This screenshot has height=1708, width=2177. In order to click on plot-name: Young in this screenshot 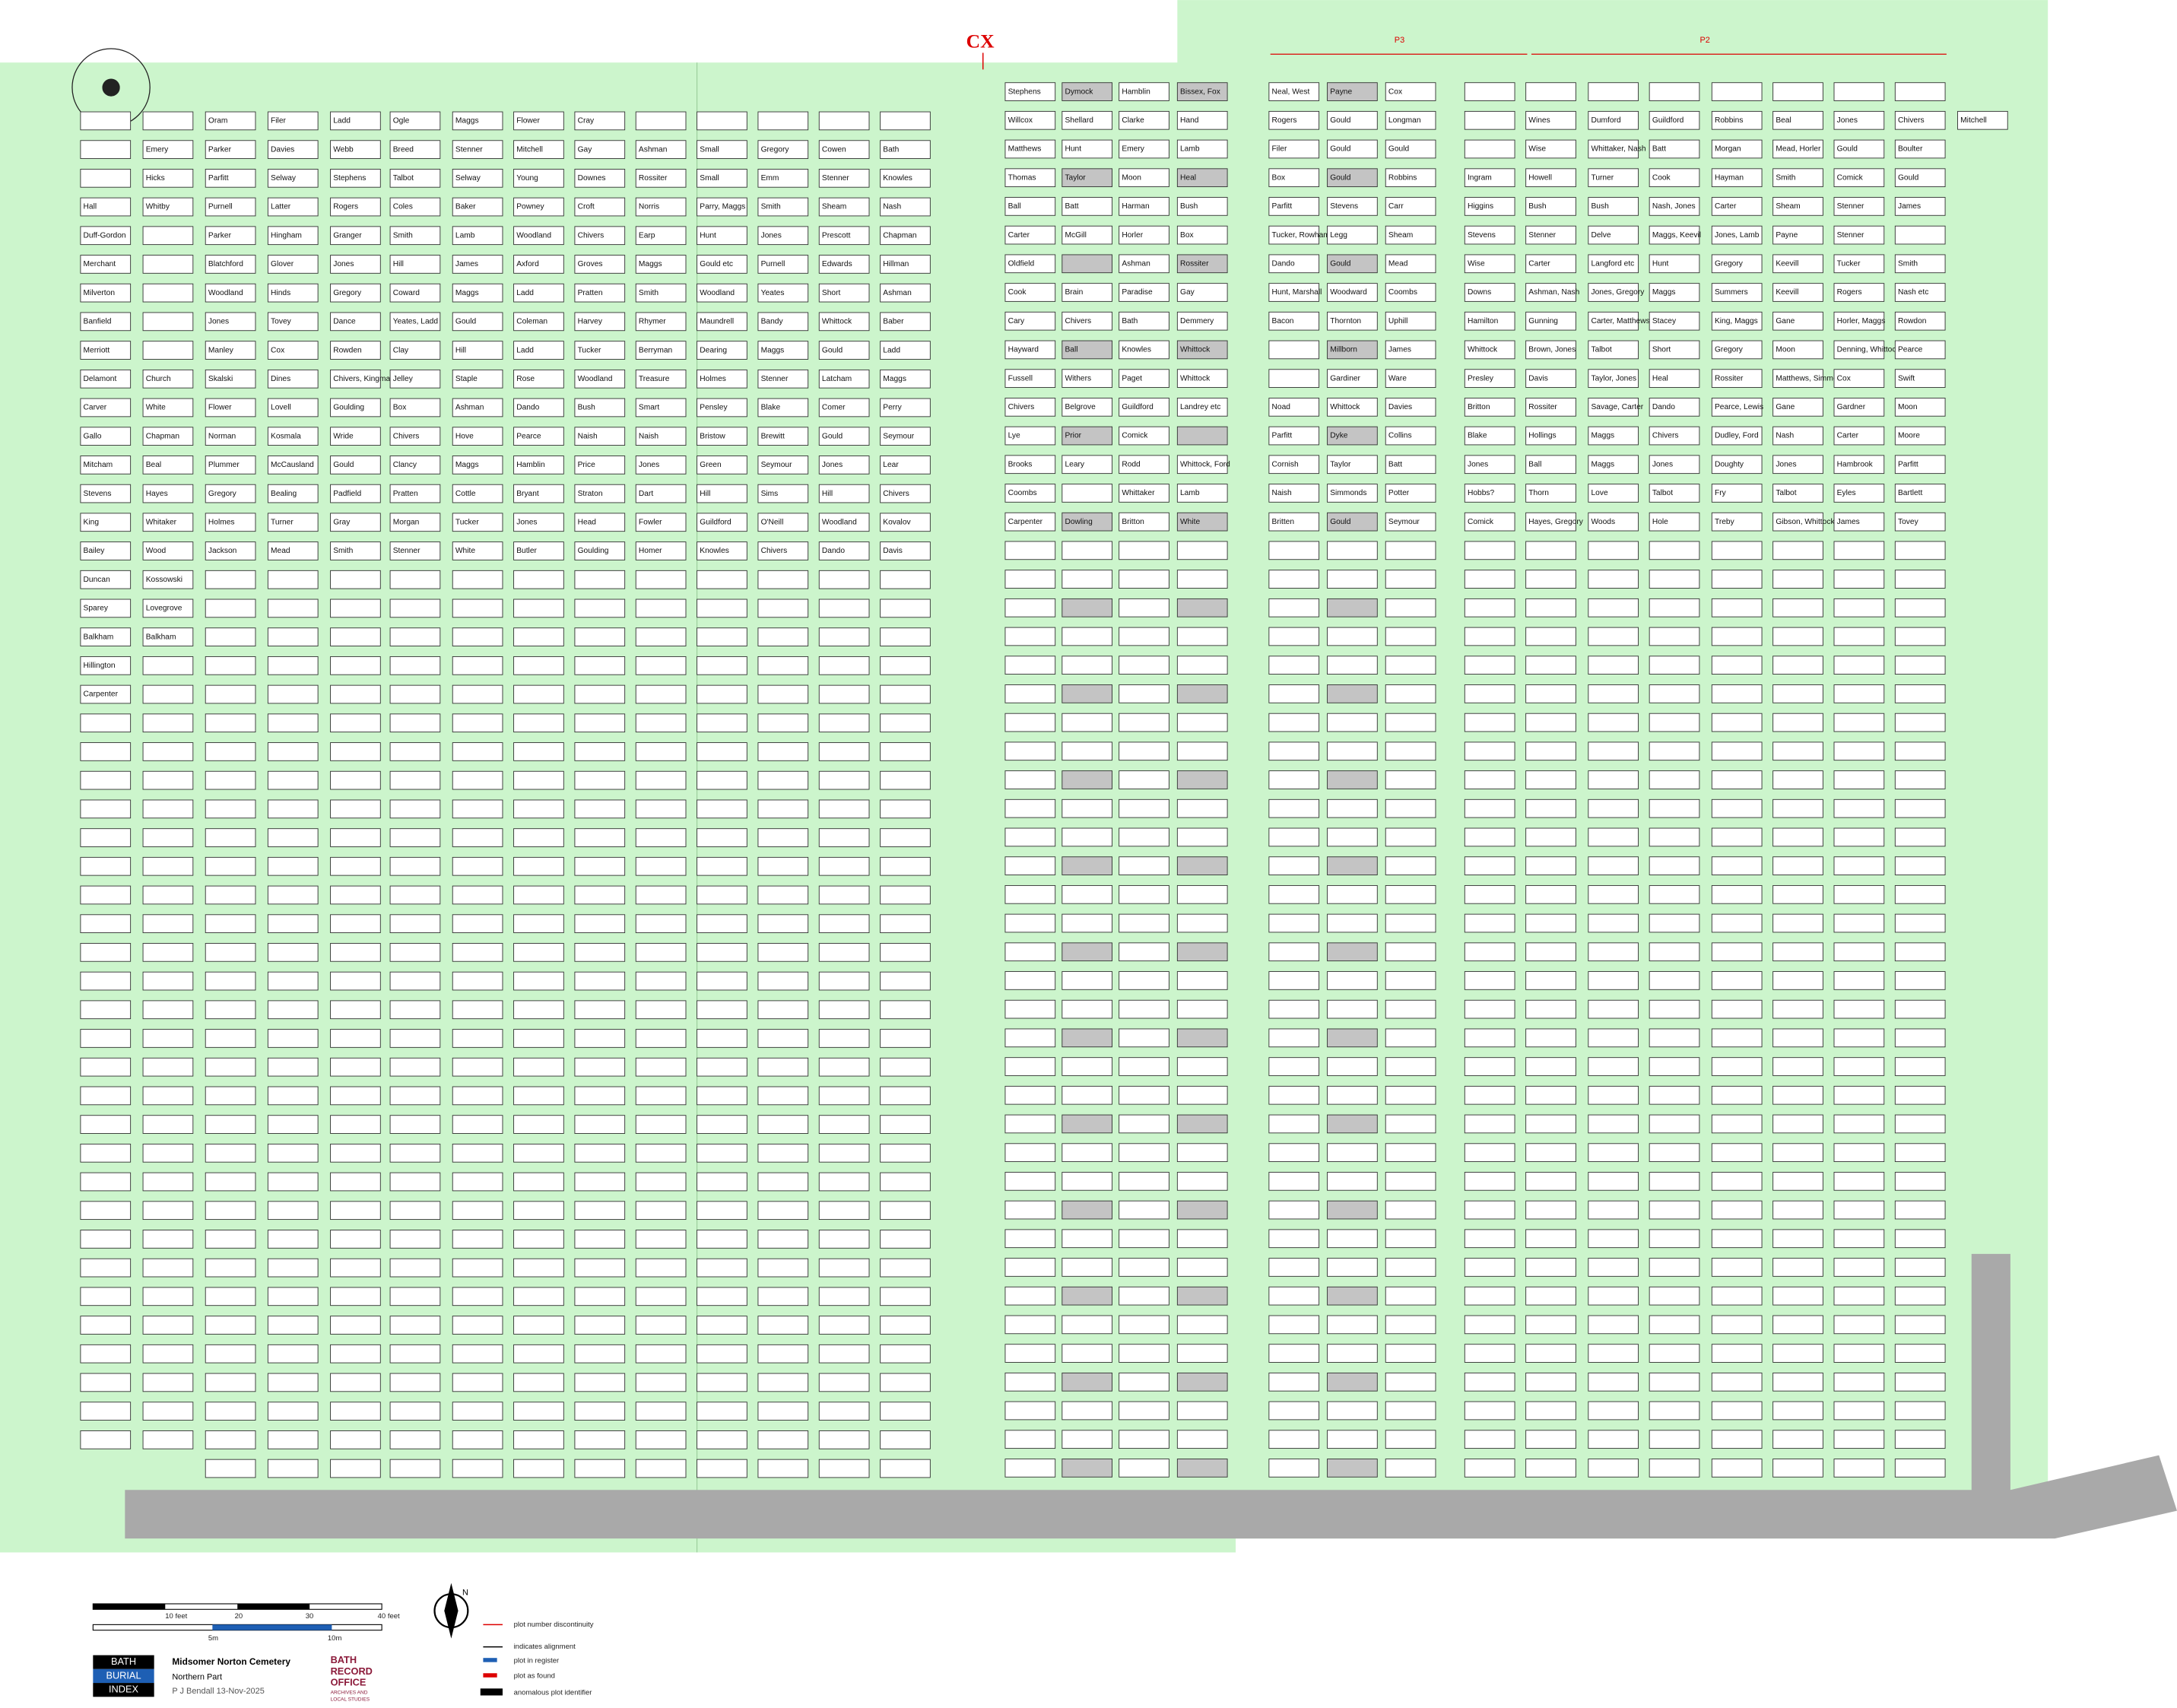, I will do `click(527, 179)`.